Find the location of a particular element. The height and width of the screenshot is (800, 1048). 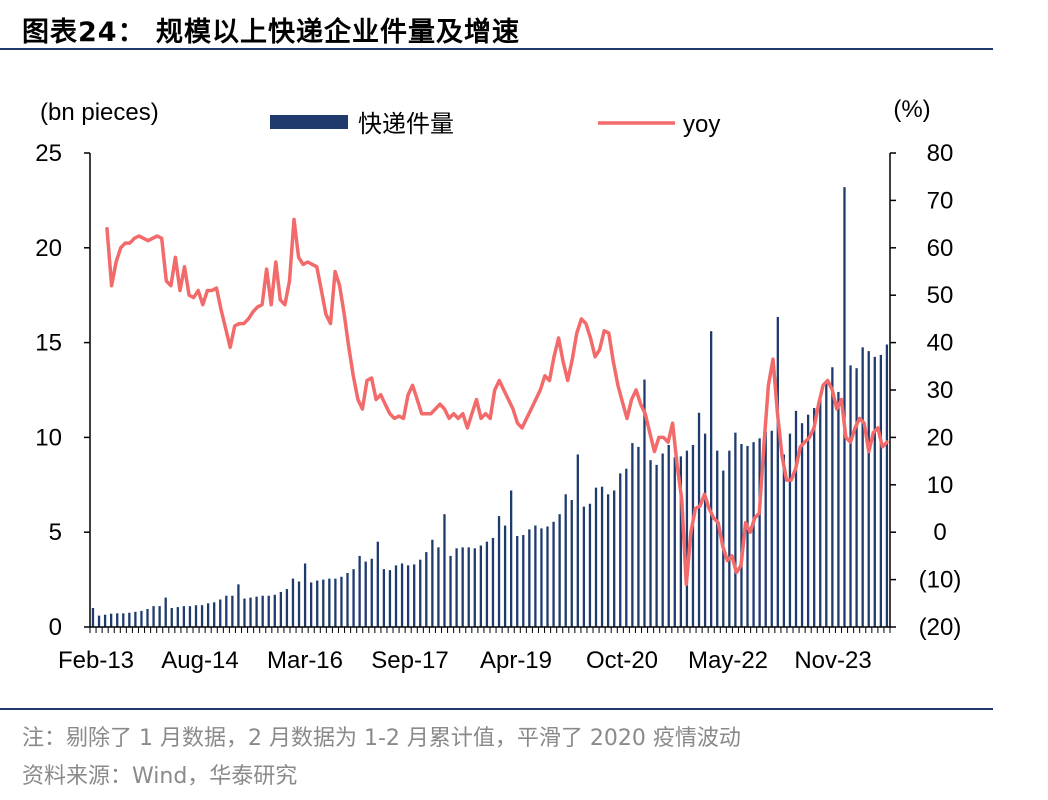

x-tick-label: Mar-16 is located at coordinates (305, 660).